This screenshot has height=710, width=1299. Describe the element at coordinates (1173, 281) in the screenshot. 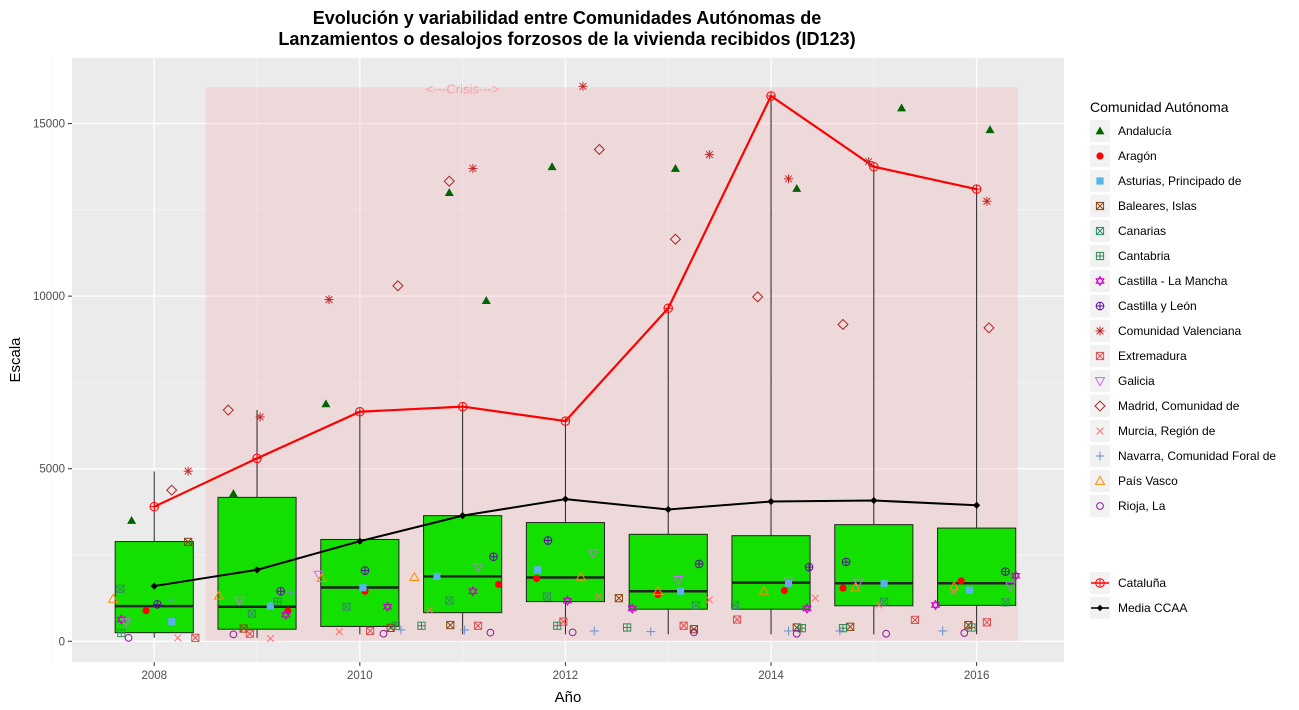

I see `legend-label: Castilla - La Mancha` at that location.